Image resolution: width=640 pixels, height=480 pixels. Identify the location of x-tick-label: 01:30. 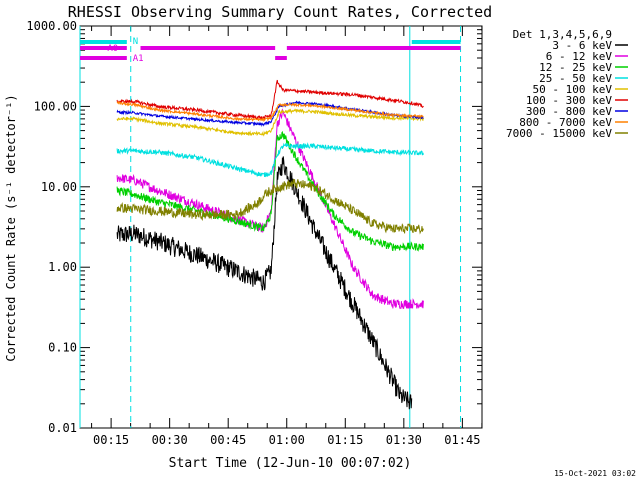
(404, 440).